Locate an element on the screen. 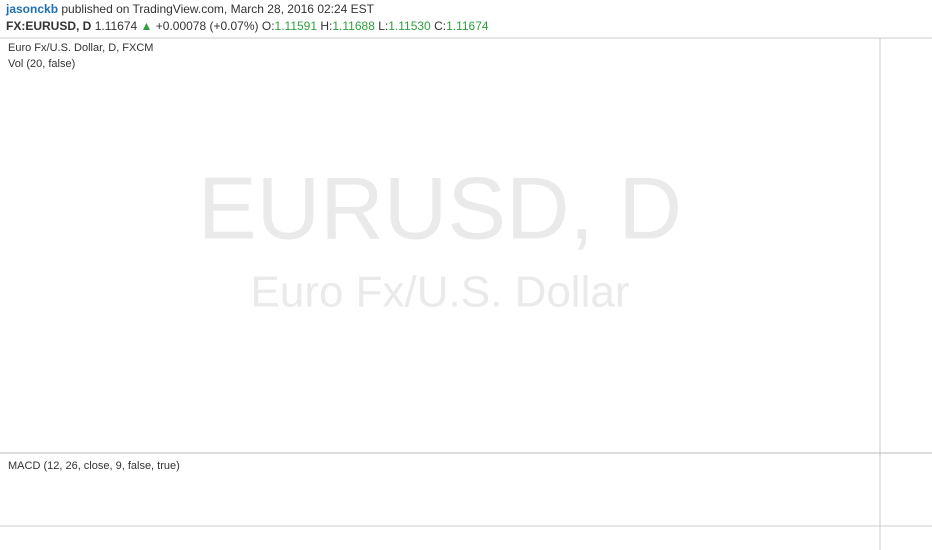  open-label: O: is located at coordinates (268, 26).